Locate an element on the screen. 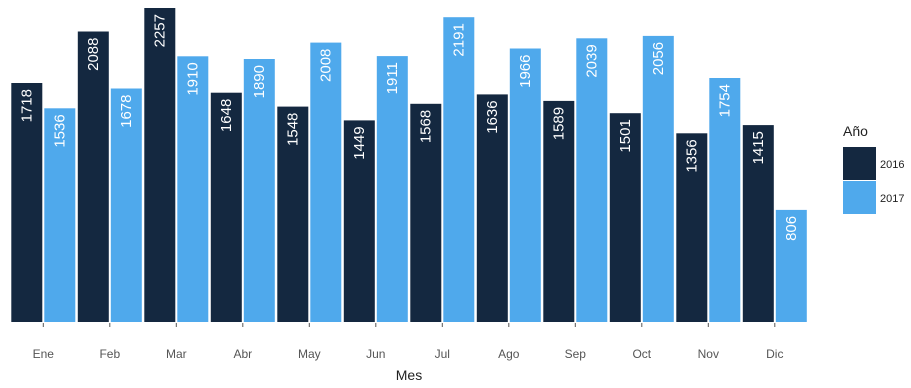 The width and height of the screenshot is (911, 388). bar-value-label-2016-mar: 2257 is located at coordinates (159, 30).